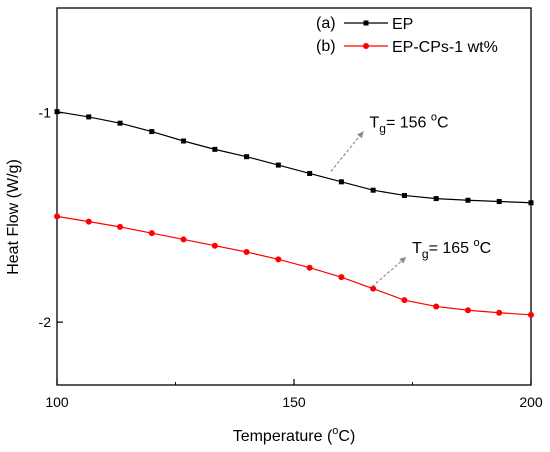 This screenshot has width=550, height=452. I want to click on legend-entry-ep: (a) EP, so click(364, 24).